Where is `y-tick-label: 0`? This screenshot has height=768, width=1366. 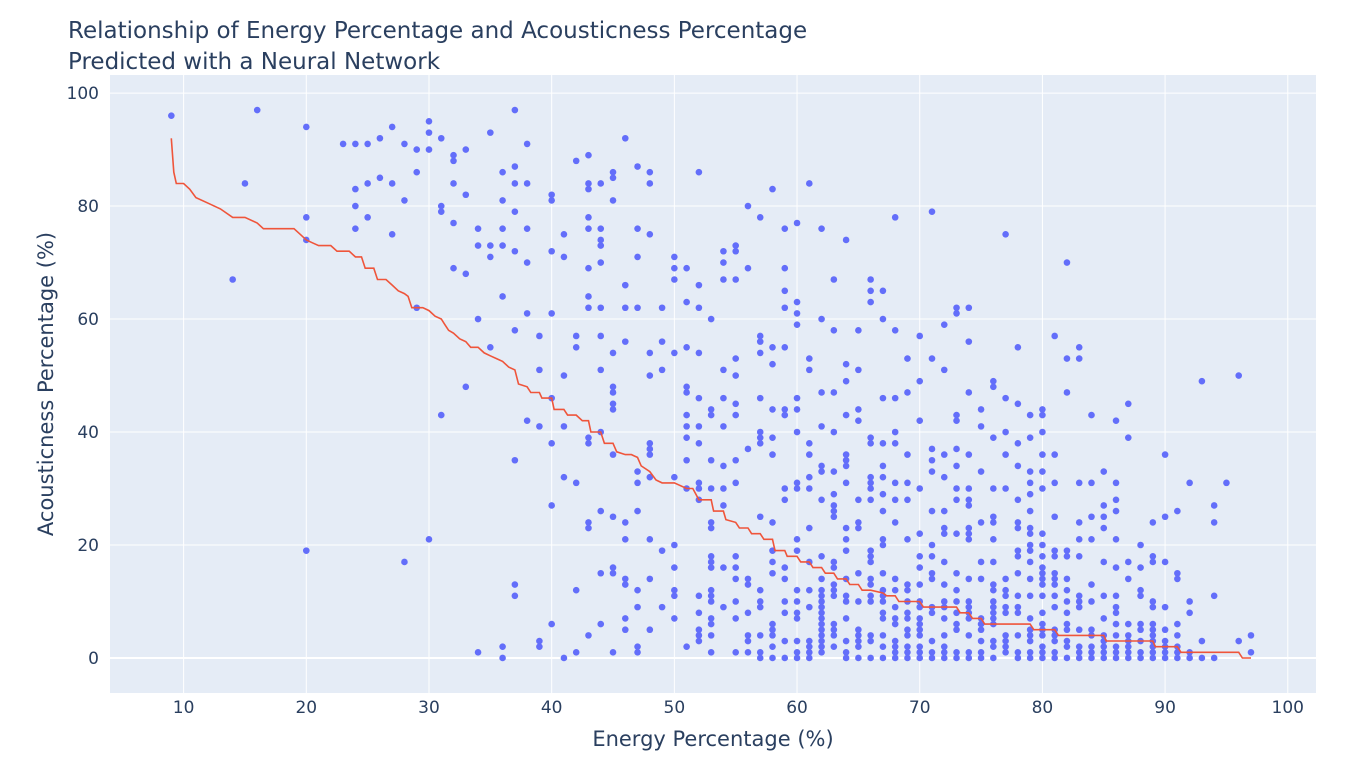
y-tick-label: 0 is located at coordinates (93, 659).